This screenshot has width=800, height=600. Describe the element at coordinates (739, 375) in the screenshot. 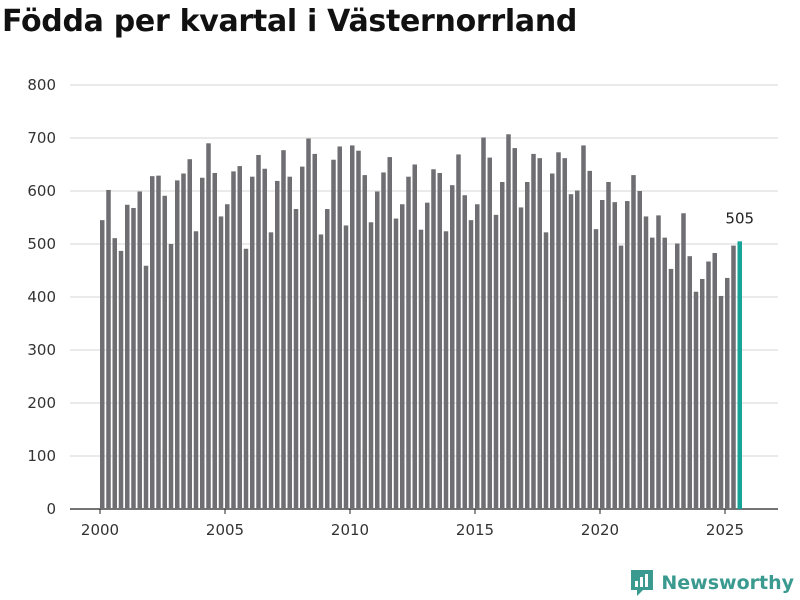

I see `bar-highlighted` at that location.